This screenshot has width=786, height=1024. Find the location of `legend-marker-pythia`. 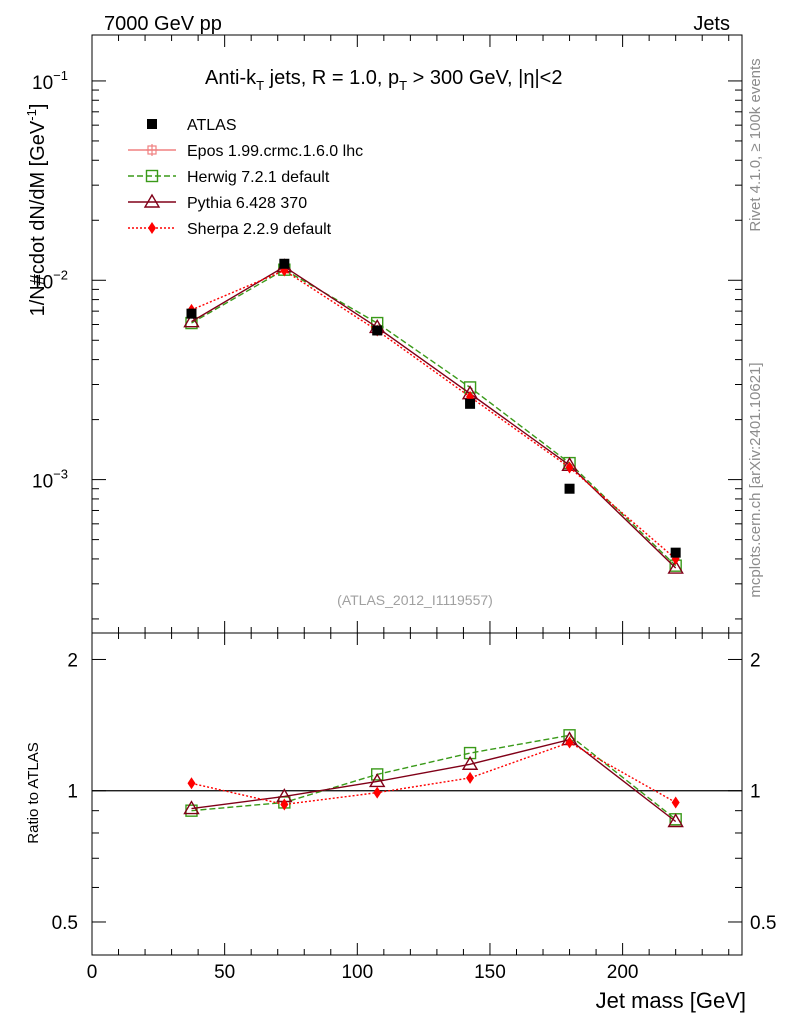

legend-marker-pythia is located at coordinates (152, 200).